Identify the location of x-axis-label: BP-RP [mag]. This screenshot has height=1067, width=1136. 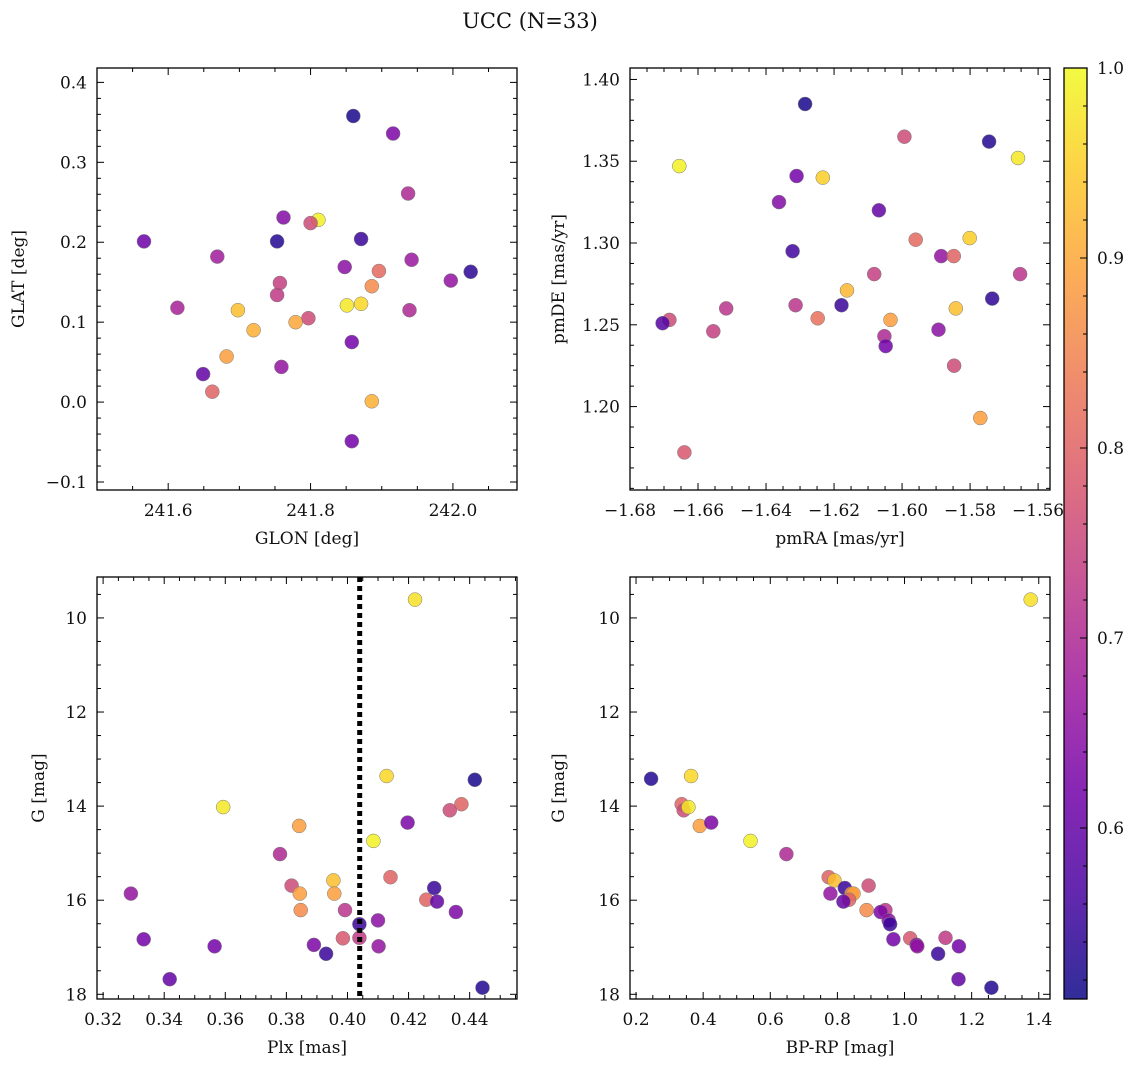
(840, 1048).